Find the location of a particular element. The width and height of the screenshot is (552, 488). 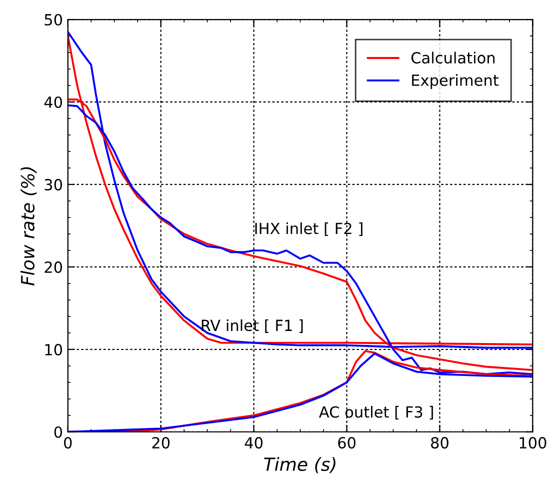

y-tick-label: 30 is located at coordinates (53, 184).